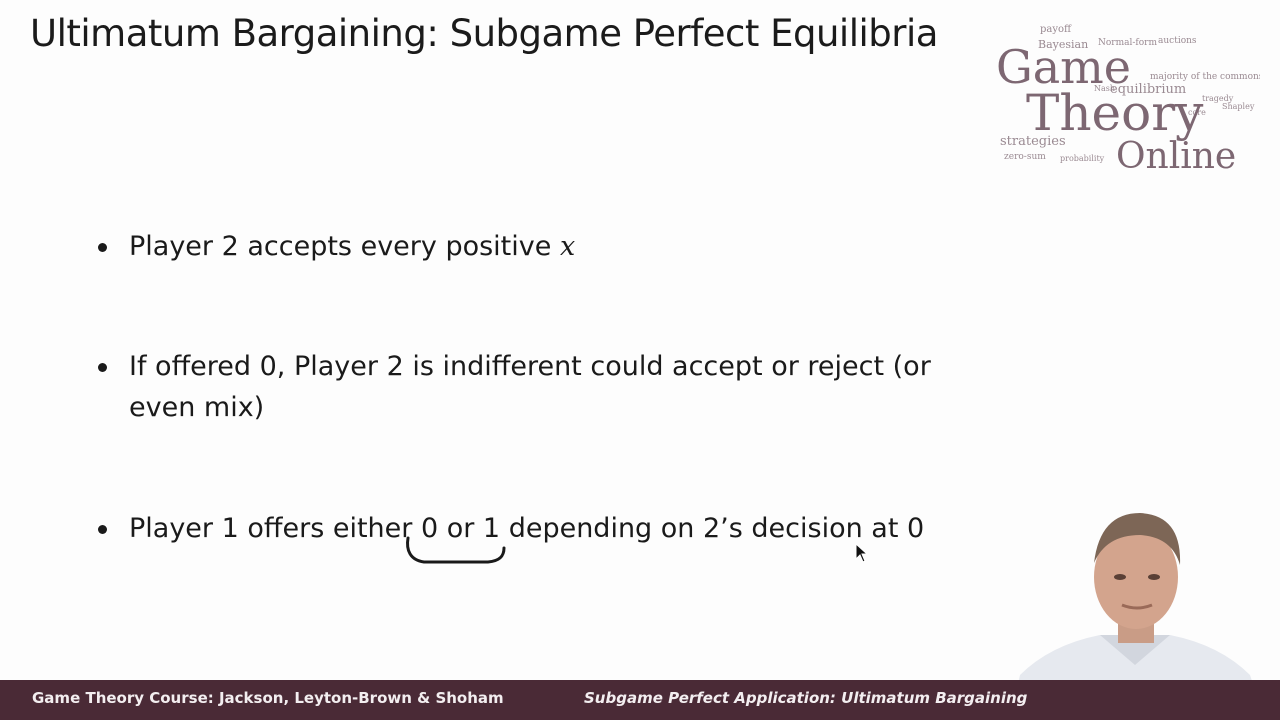 The height and width of the screenshot is (720, 1280). I want to click on logo-online: Online, so click(1176, 156).